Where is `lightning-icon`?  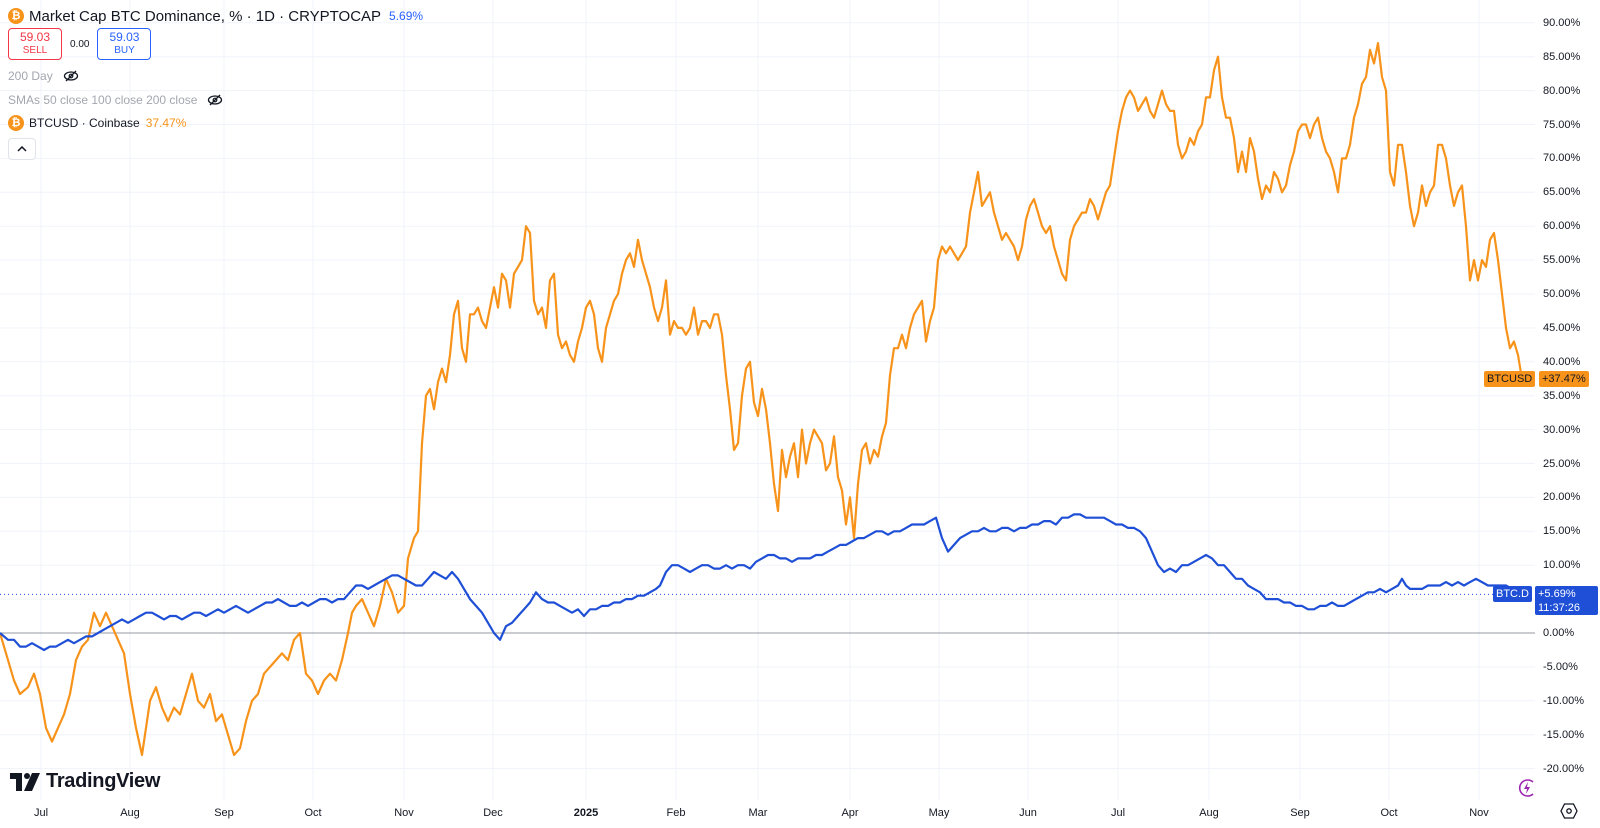 lightning-icon is located at coordinates (1527, 788).